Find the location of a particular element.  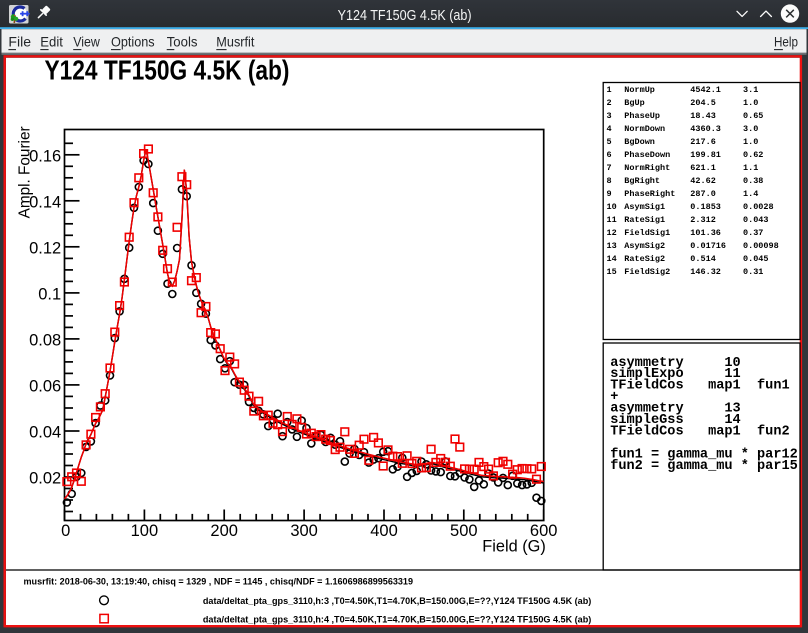

svg-text: 287.0 is located at coordinates (703, 194).